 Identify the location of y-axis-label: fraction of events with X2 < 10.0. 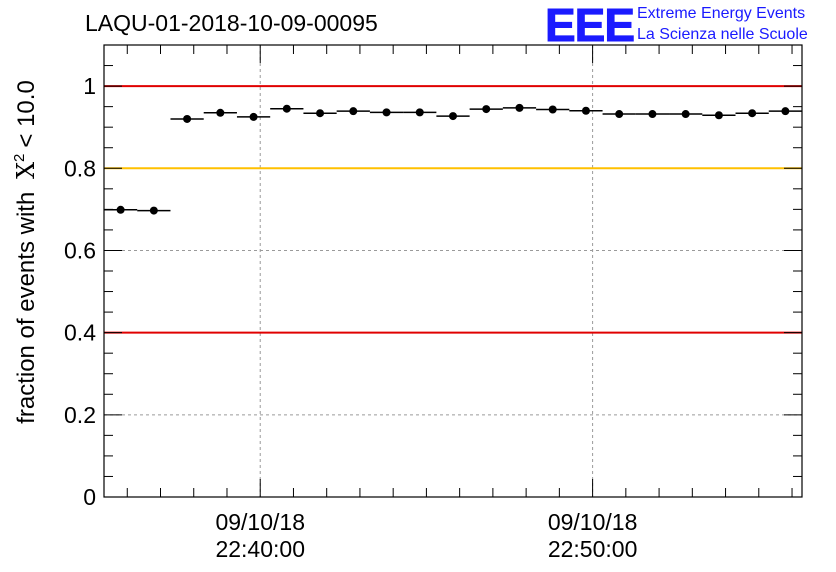
(25, 252).